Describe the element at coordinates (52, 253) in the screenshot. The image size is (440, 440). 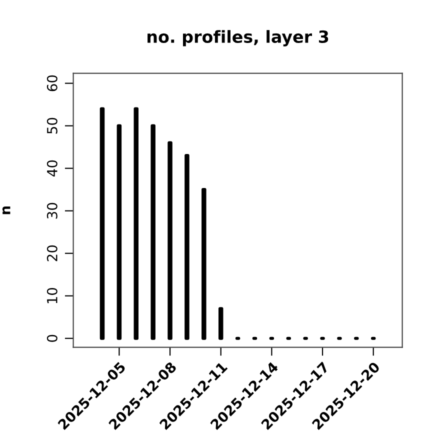
I see `y-tick-label: 20` at that location.